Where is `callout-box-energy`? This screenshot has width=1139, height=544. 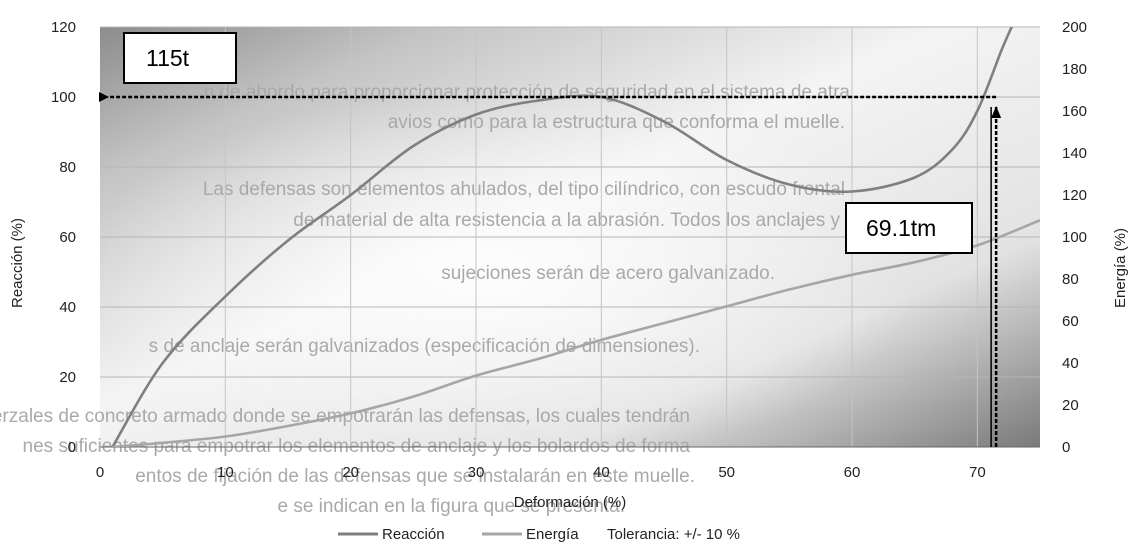 callout-box-energy is located at coordinates (909, 228).